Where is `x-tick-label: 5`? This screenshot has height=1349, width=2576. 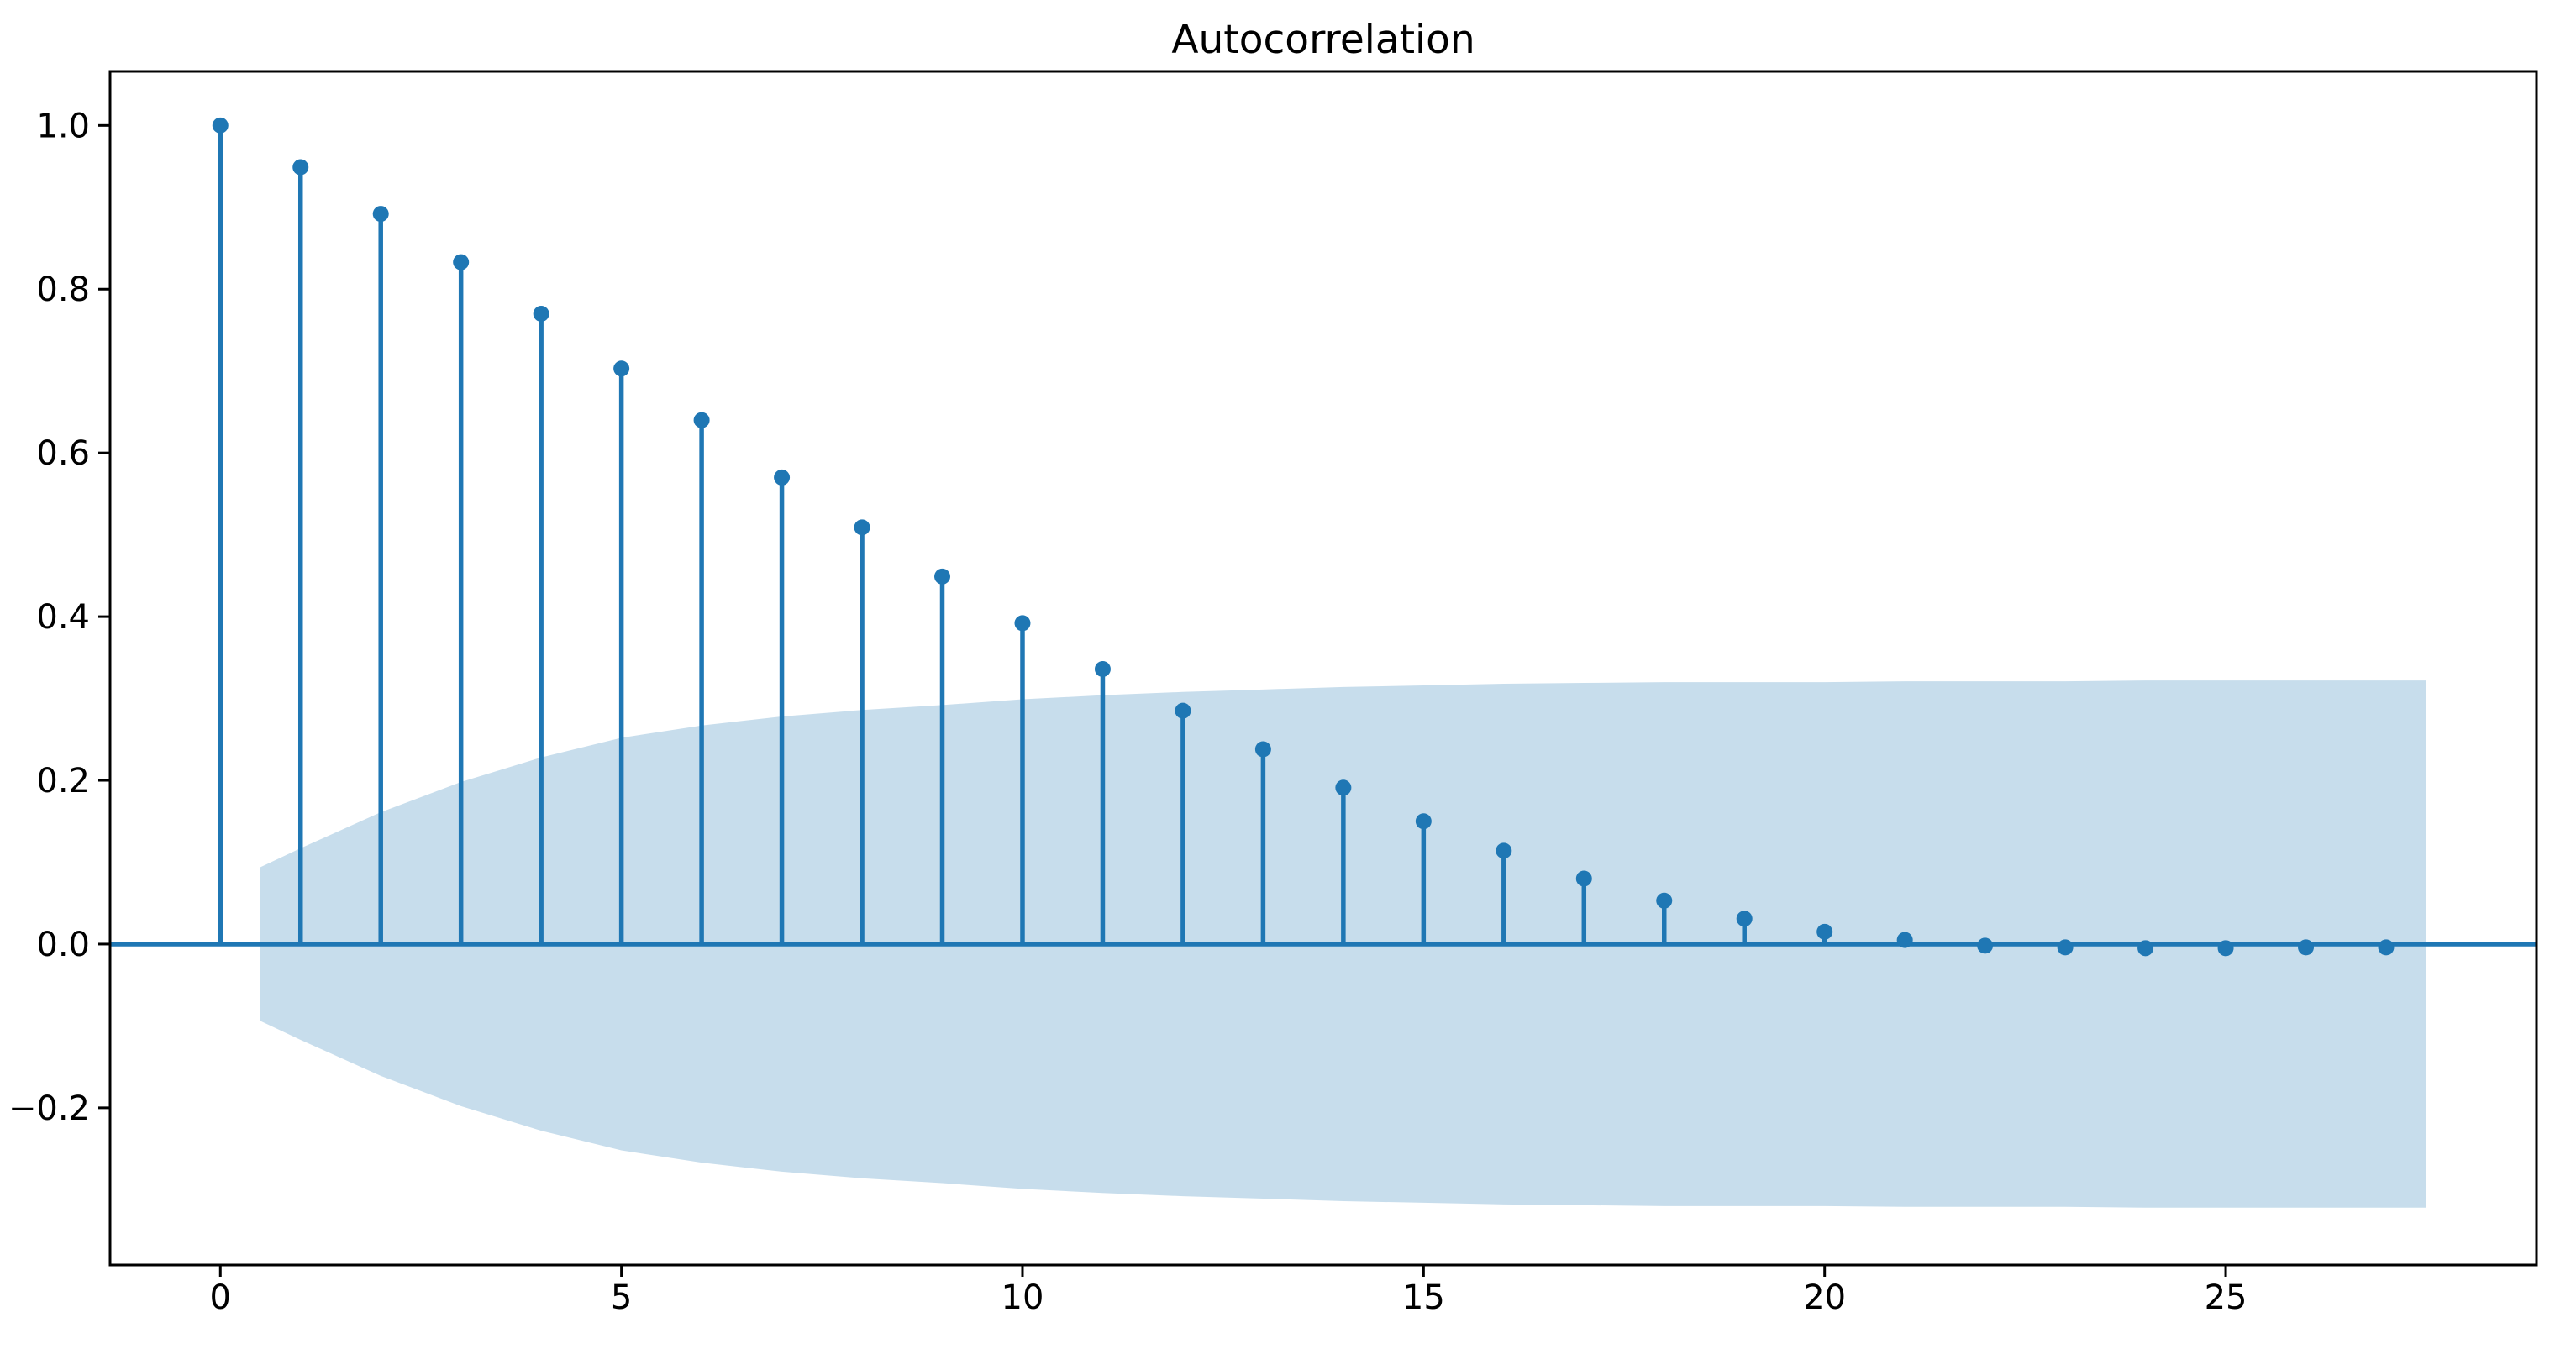
x-tick-label: 5 is located at coordinates (621, 1297).